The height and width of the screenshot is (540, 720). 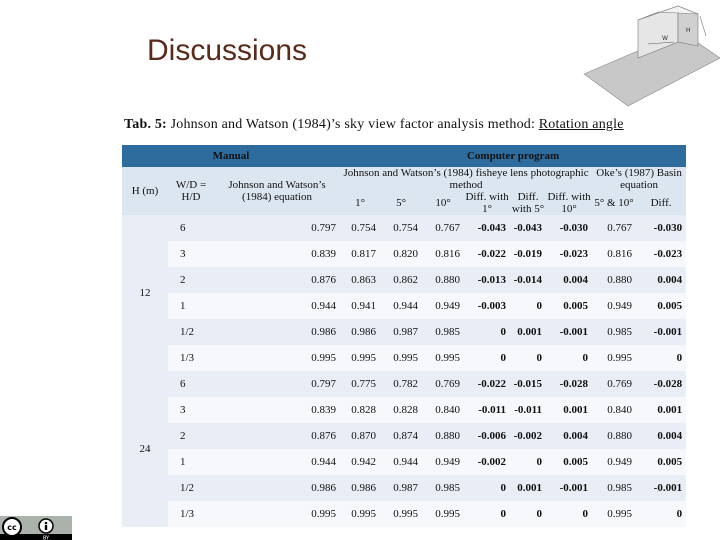 I want to click on value-cell: 0.863, so click(x=360, y=280).